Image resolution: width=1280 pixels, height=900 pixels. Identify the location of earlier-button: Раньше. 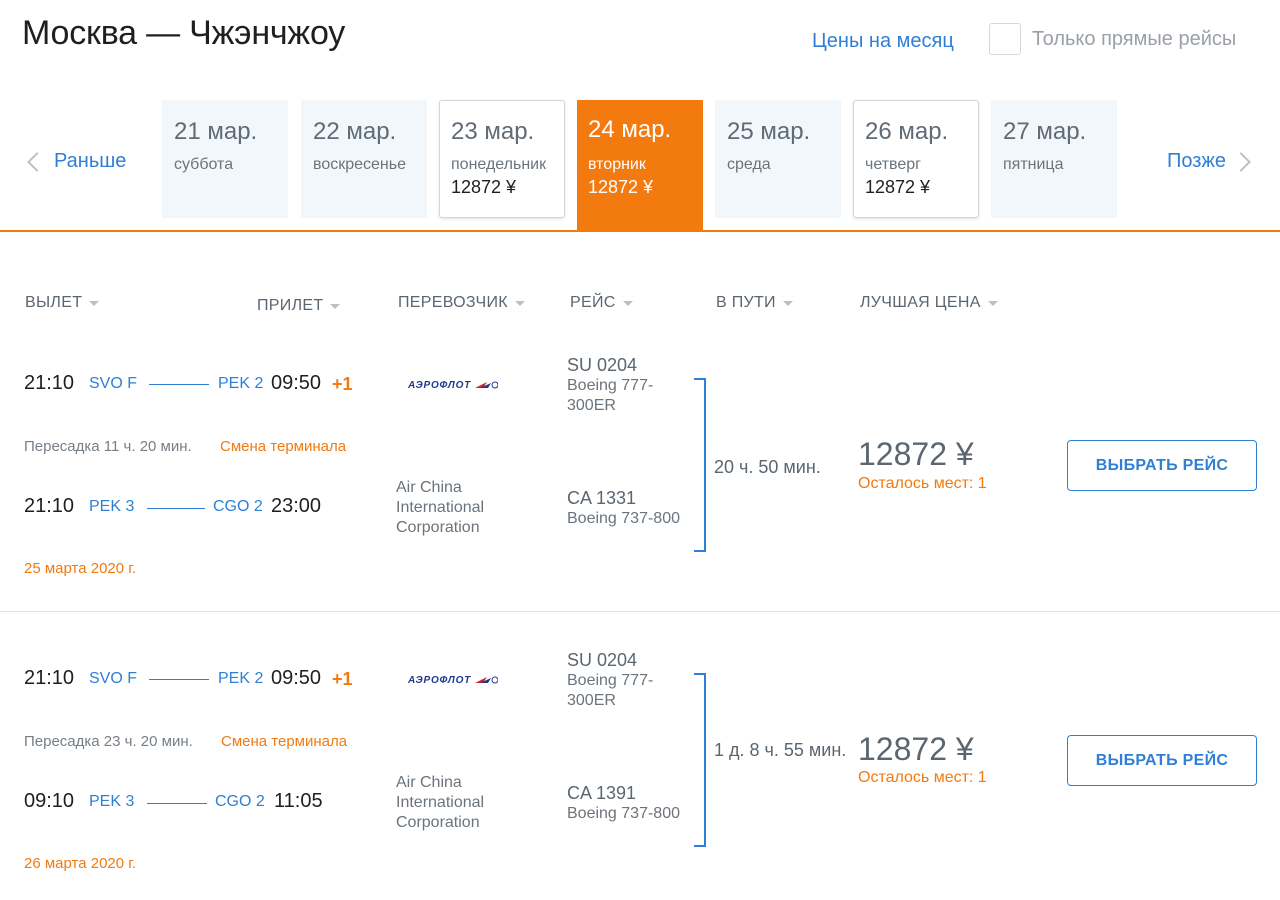
(76, 161).